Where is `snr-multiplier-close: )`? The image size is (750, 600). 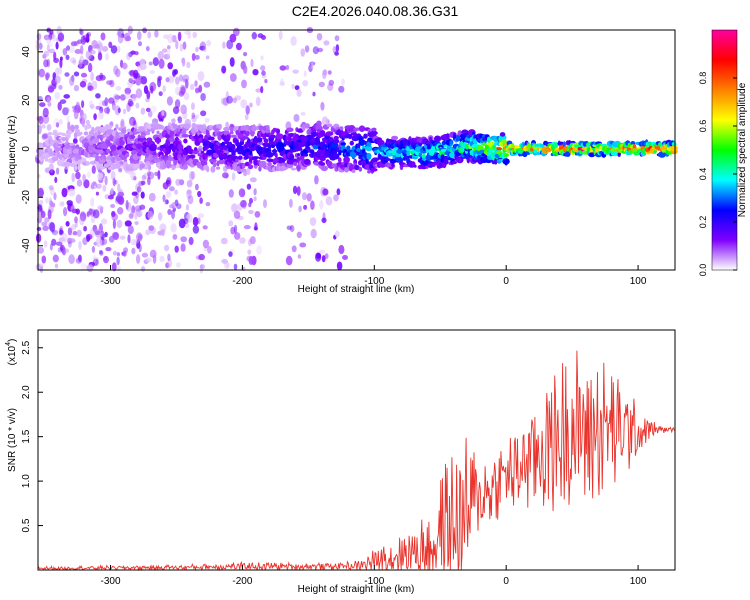 snr-multiplier-close: ) is located at coordinates (12, 340).